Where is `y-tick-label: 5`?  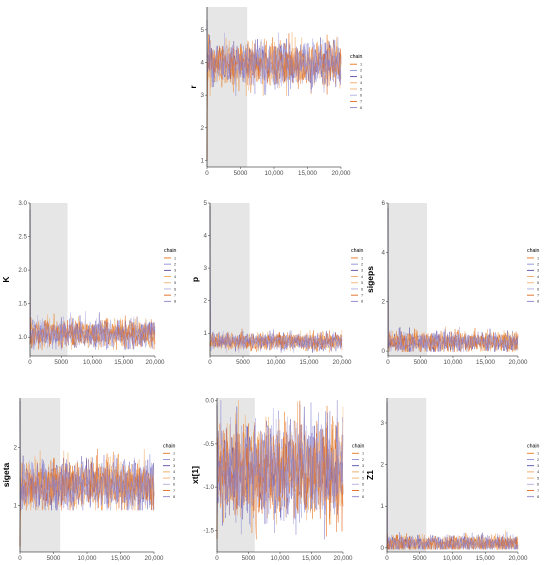 y-tick-label: 5 is located at coordinates (203, 30).